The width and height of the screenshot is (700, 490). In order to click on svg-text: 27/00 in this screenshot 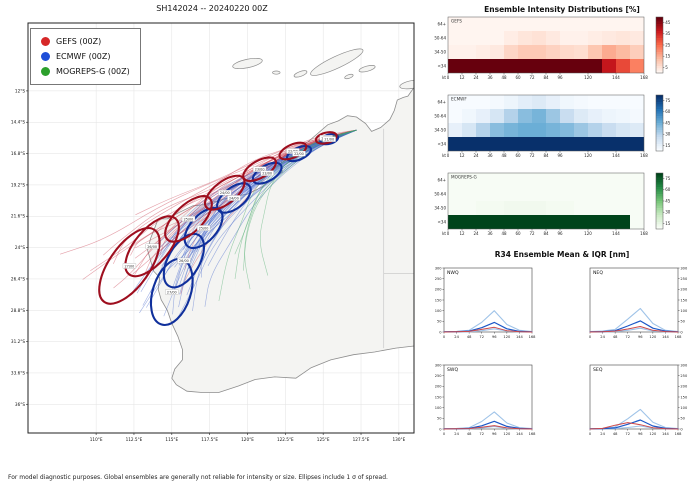, I will do `click(130, 266)`.